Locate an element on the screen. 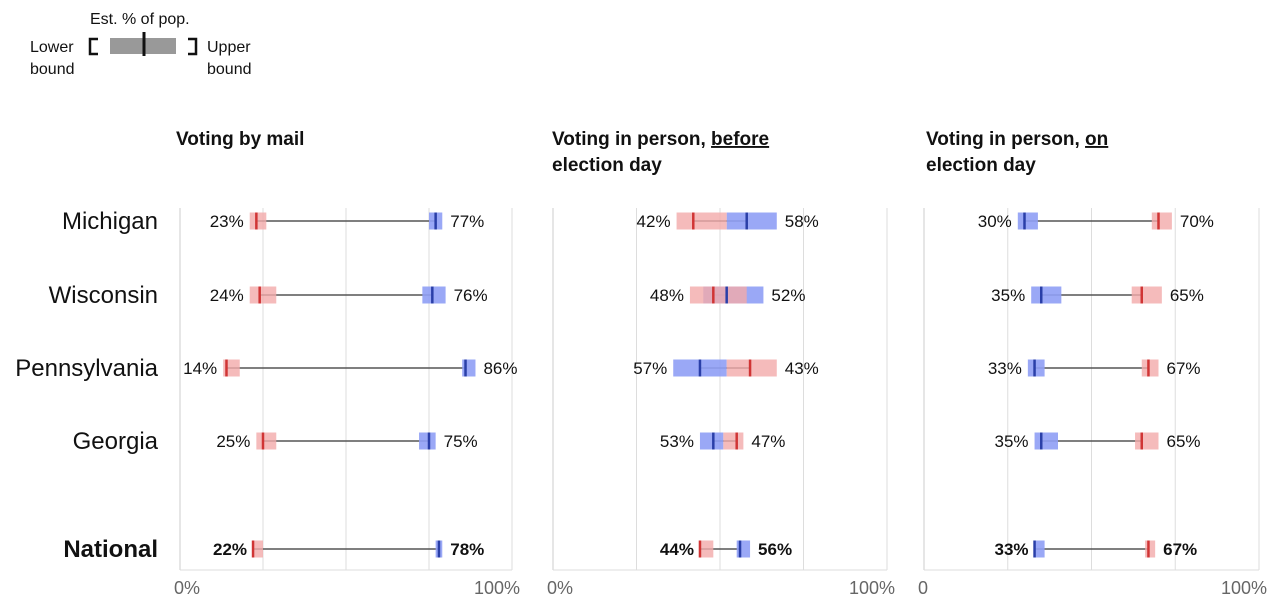  data-row: 42% 58% is located at coordinates (728, 221).